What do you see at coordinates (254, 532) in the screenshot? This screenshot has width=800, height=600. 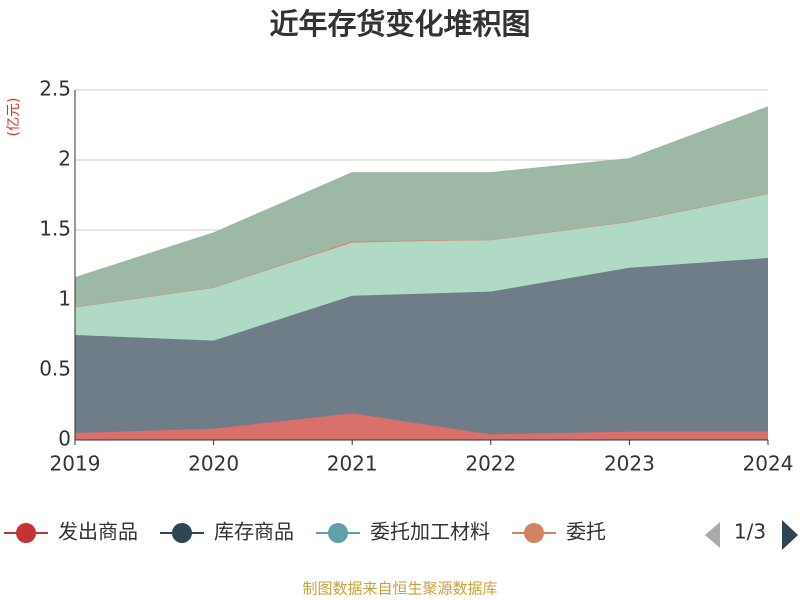 I see `legend-label: 库存商品` at bounding box center [254, 532].